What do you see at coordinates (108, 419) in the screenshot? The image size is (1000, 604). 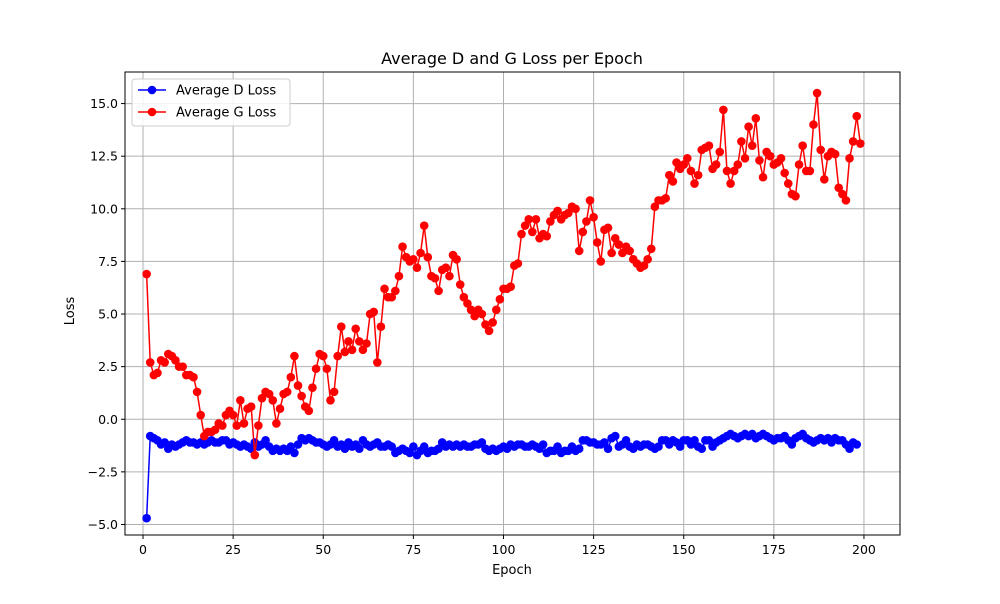 I see `y-tick-label: 0.0` at bounding box center [108, 419].